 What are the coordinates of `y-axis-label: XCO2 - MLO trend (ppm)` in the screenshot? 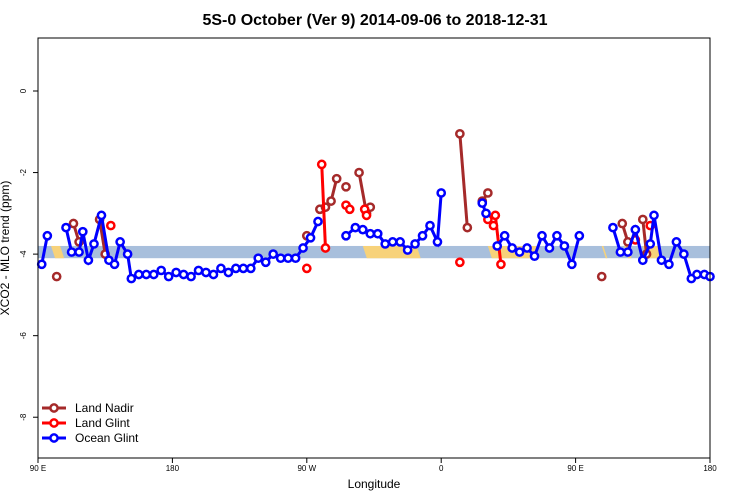 It's located at (6, 248).